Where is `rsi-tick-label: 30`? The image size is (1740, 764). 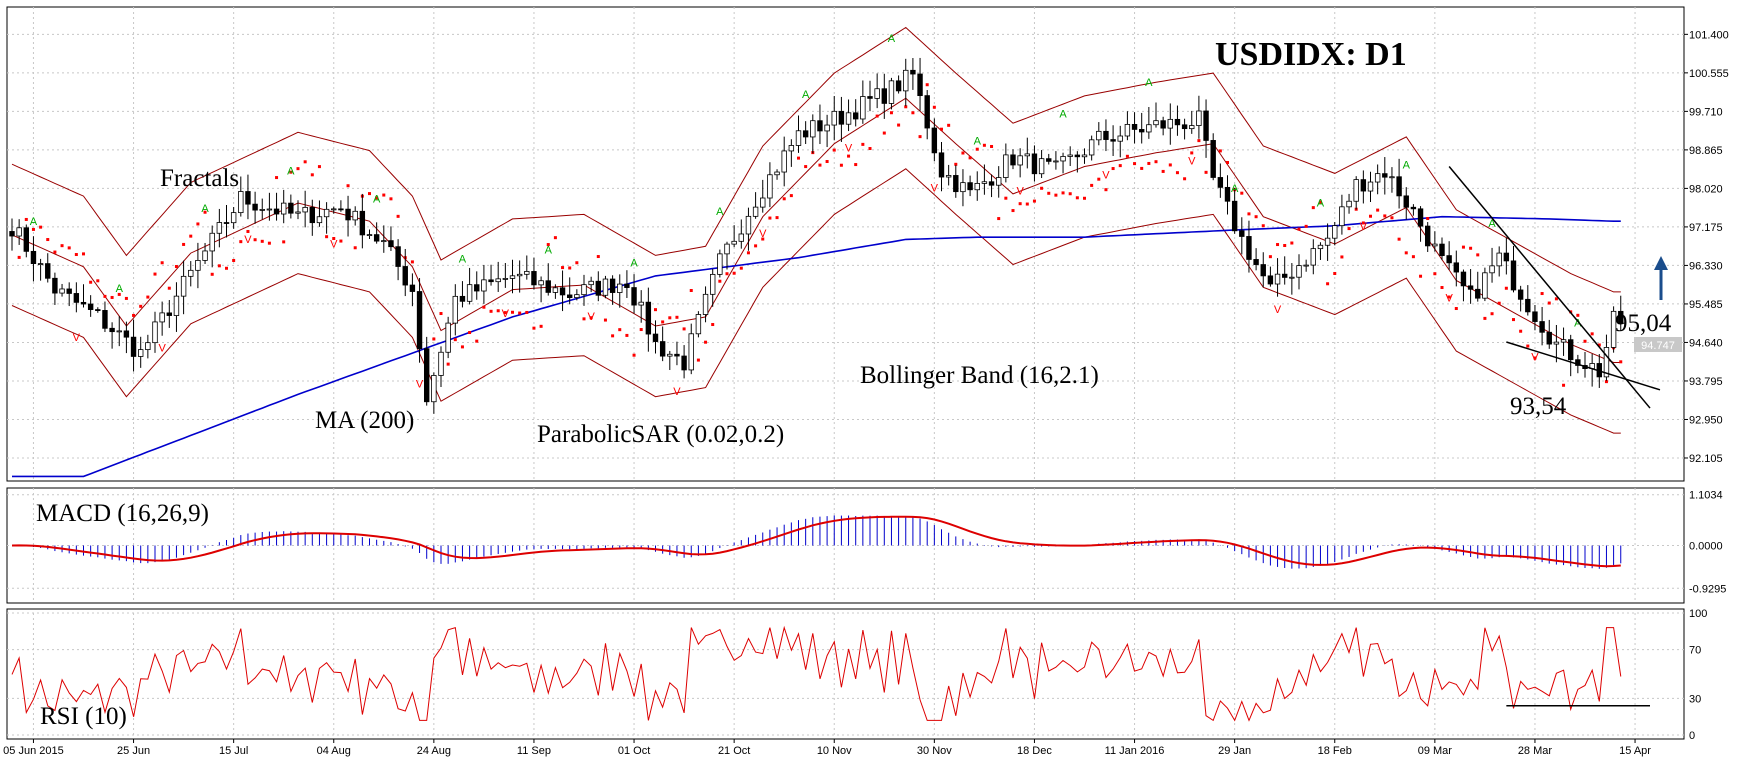
rsi-tick-label: 30 is located at coordinates (1695, 699).